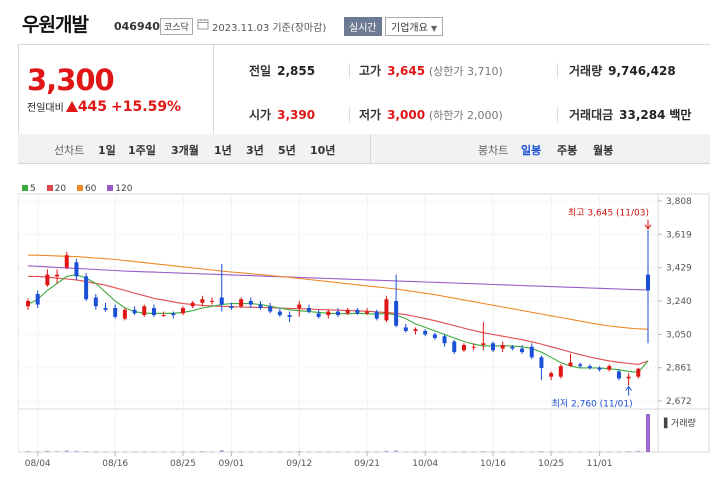  I want to click on company-overview-dropdown: 기업개요 ▼, so click(414, 26).